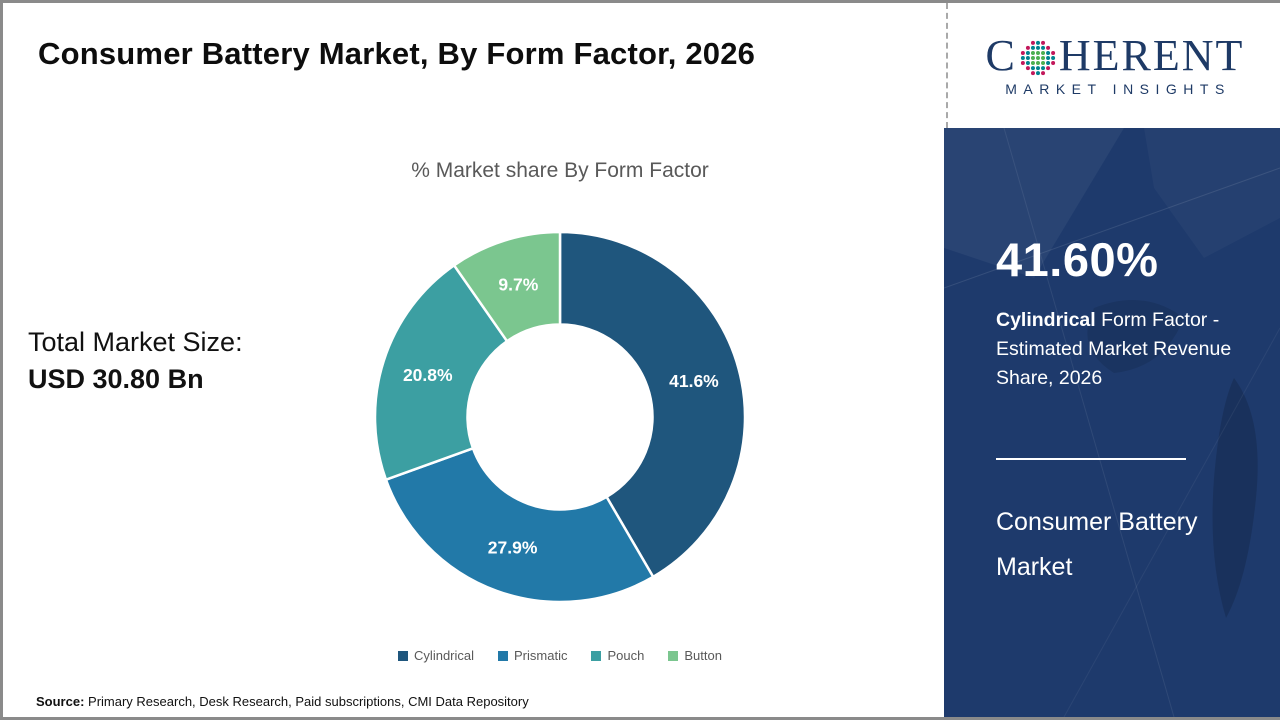  What do you see at coordinates (428, 375) in the screenshot?
I see `donut-label-pouch: 20.8%` at bounding box center [428, 375].